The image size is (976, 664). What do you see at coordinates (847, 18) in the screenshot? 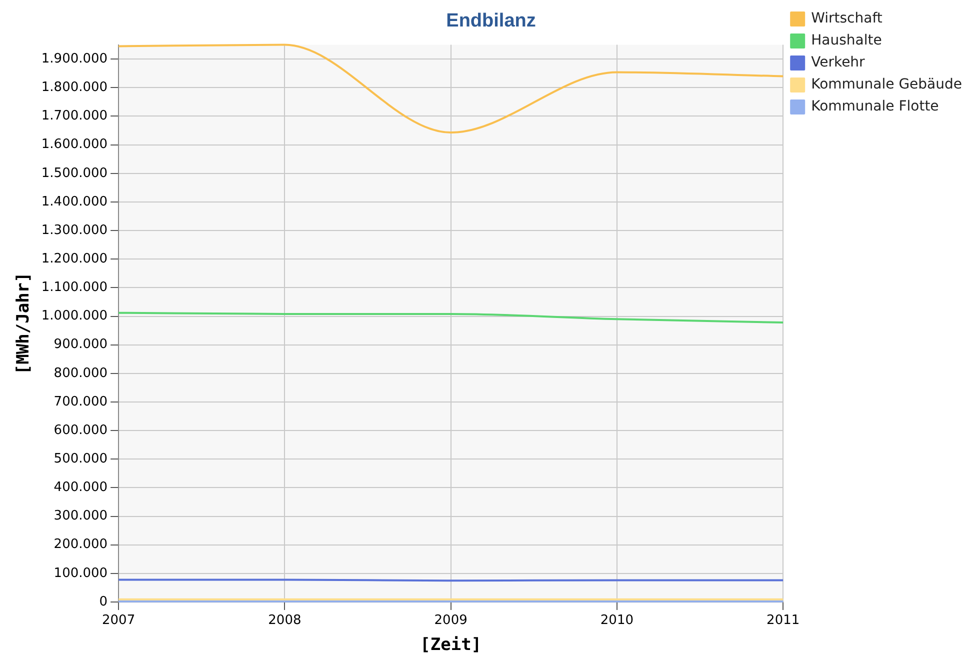
I see `legend-label: Wirtschaft` at bounding box center [847, 18].